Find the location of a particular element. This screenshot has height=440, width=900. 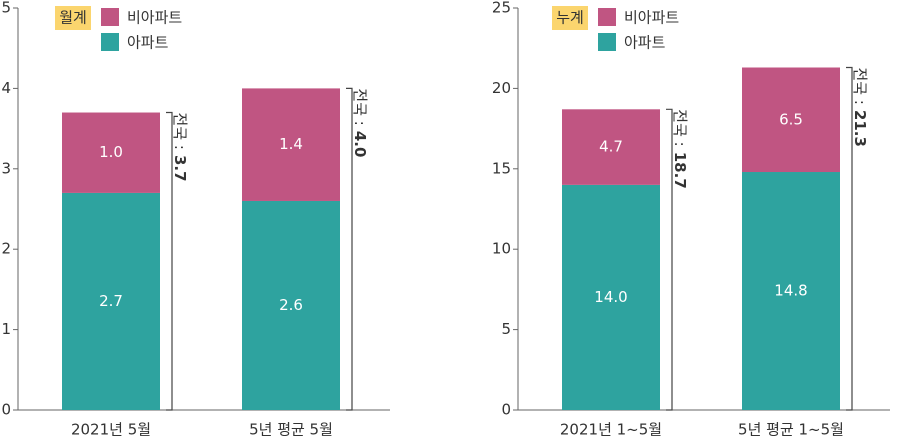

x-tick-label: 2021년 5월 is located at coordinates (111, 430).